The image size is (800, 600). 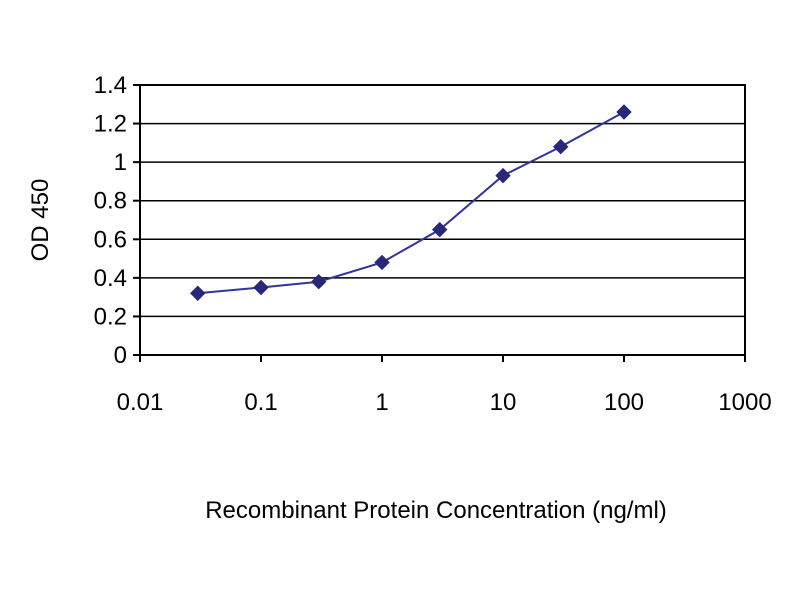 I want to click on y-tick-label: 0.4, so click(x=110, y=278).